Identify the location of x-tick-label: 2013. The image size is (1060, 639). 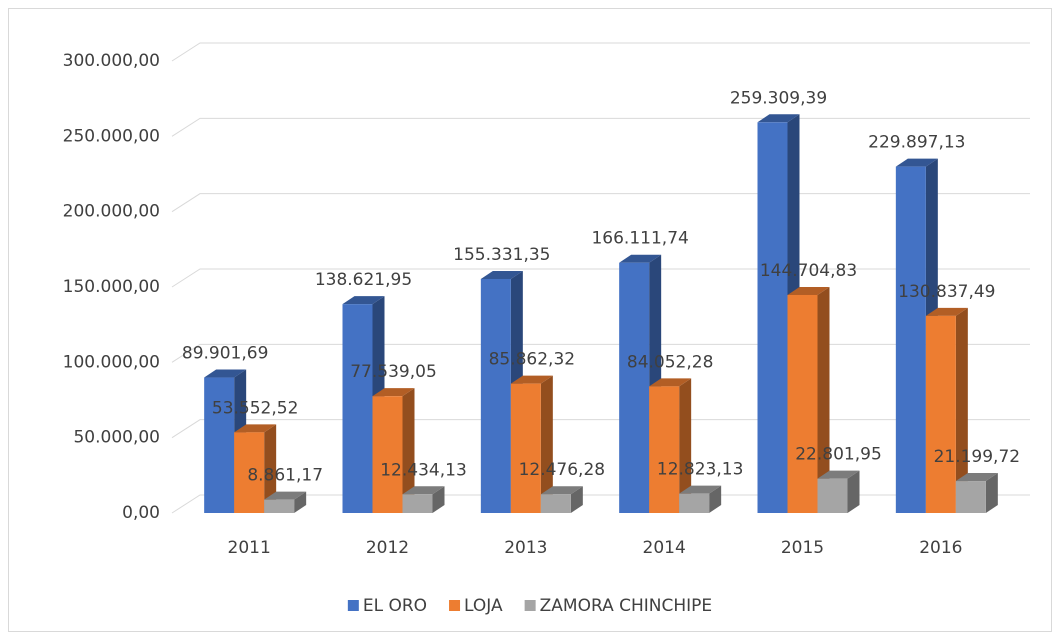
(525, 548).